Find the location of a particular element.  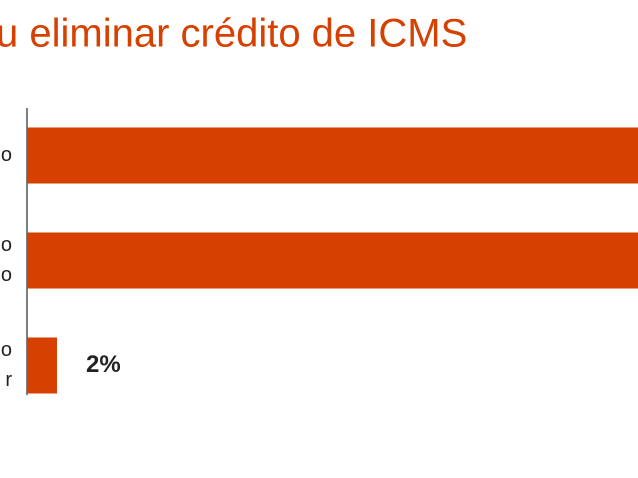

chart-title: u eliminar crédito de ICMS is located at coordinates (233, 34).